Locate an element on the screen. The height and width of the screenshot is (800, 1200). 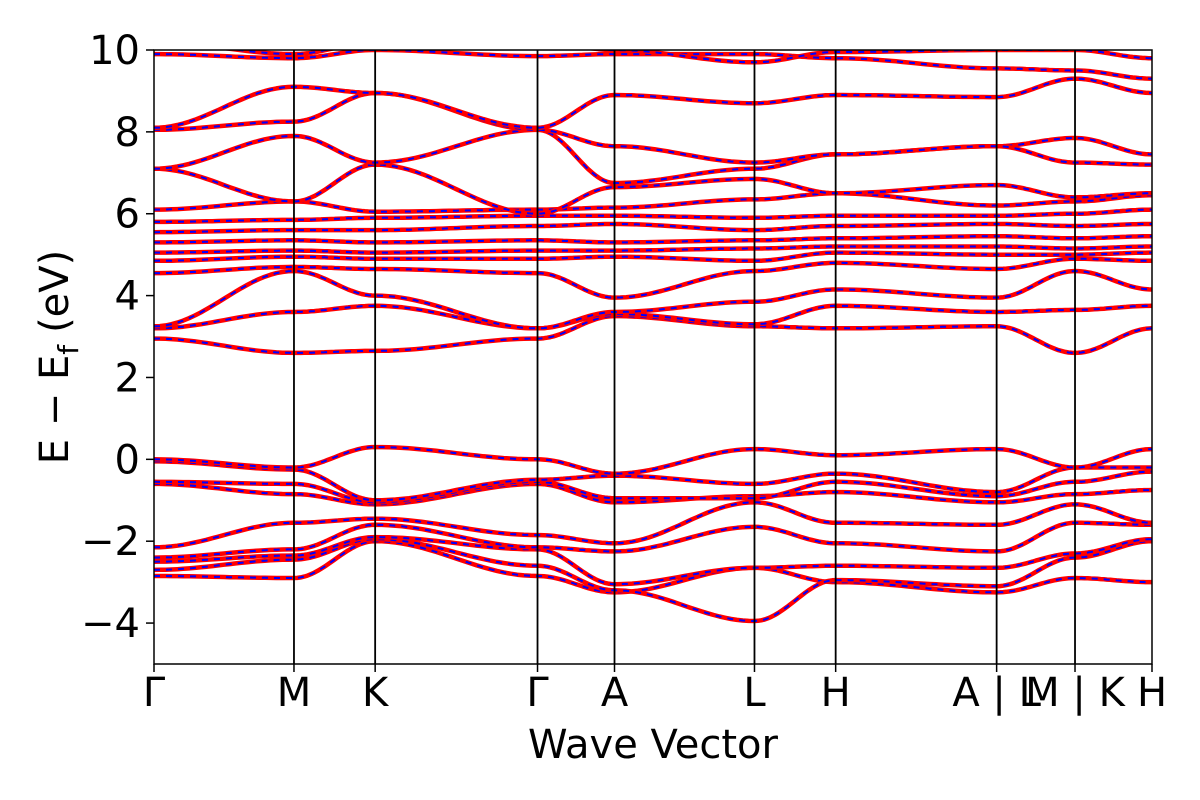
band-24-dash is located at coordinates (691, 57).